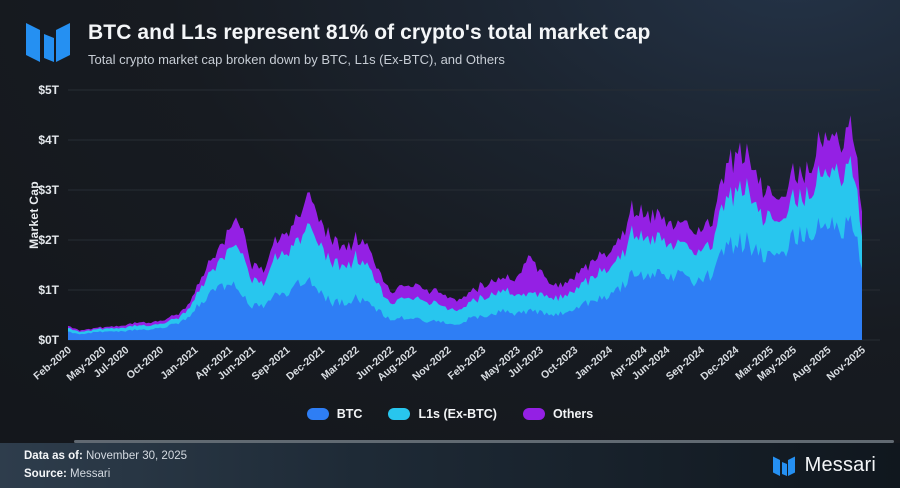 This screenshot has height=488, width=900. I want to click on legend-item-others: Others, so click(558, 414).